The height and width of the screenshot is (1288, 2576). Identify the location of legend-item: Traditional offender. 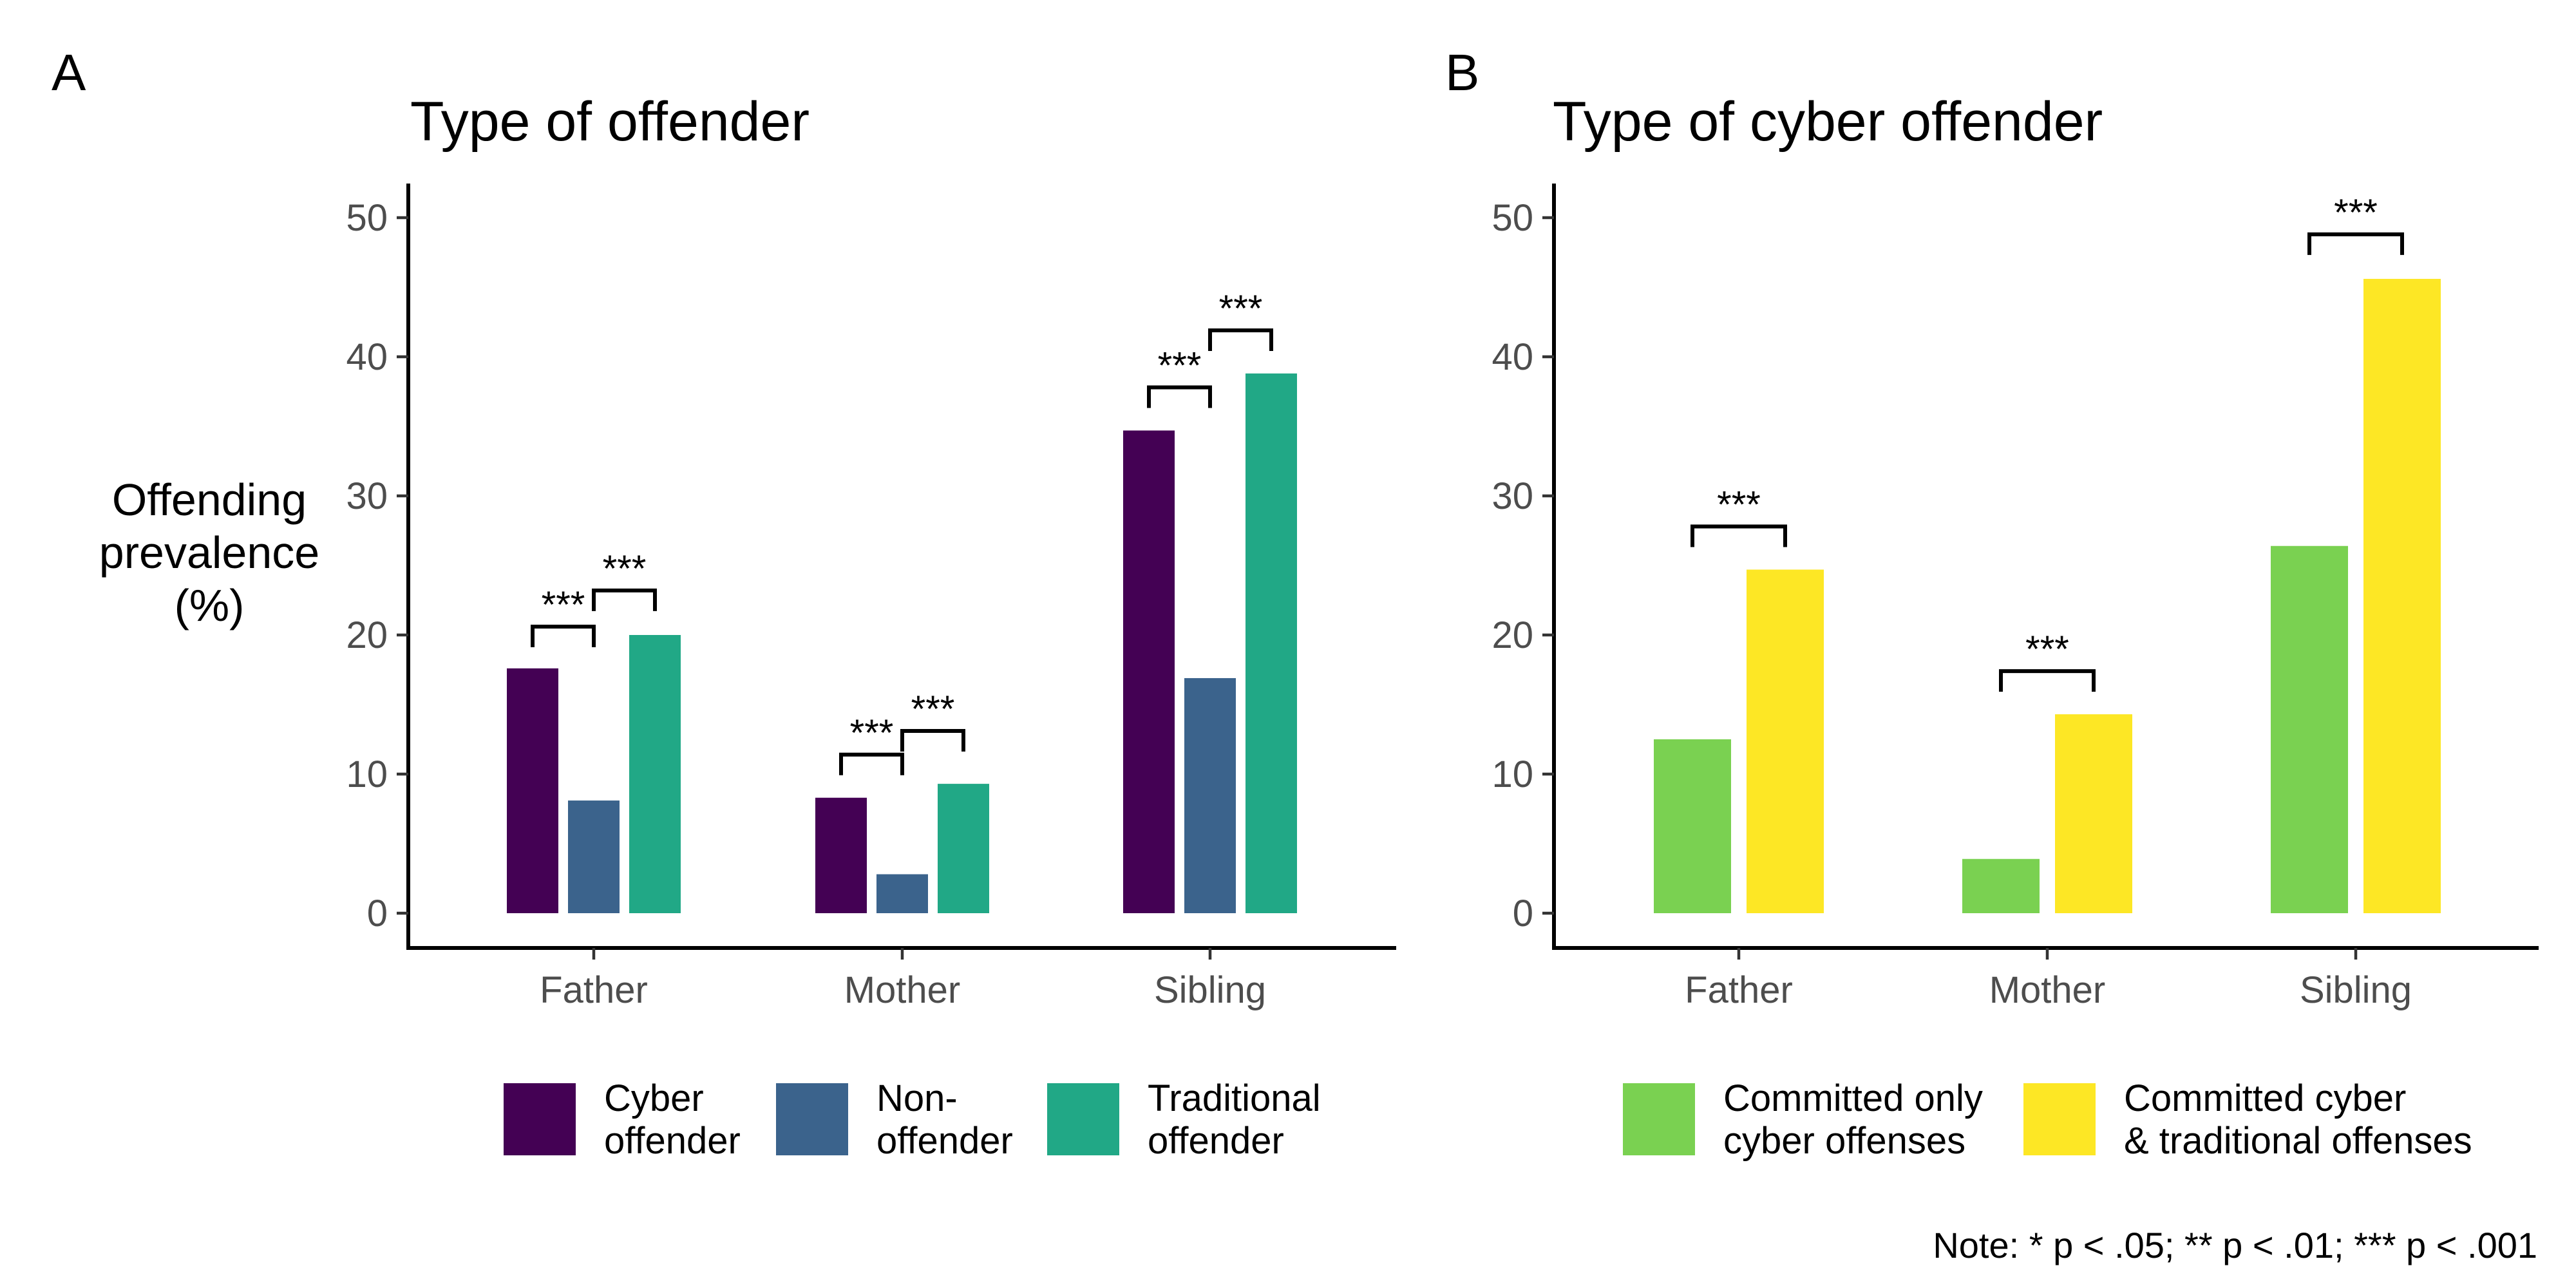
(1184, 1119).